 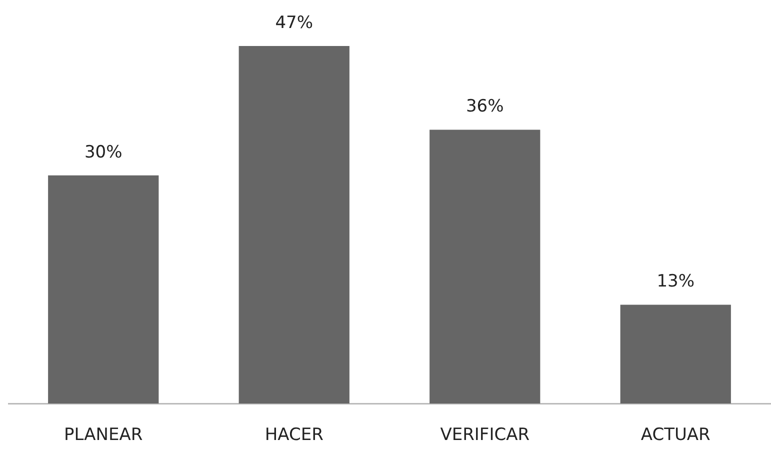 I want to click on data-label: 30%, so click(x=103, y=152).